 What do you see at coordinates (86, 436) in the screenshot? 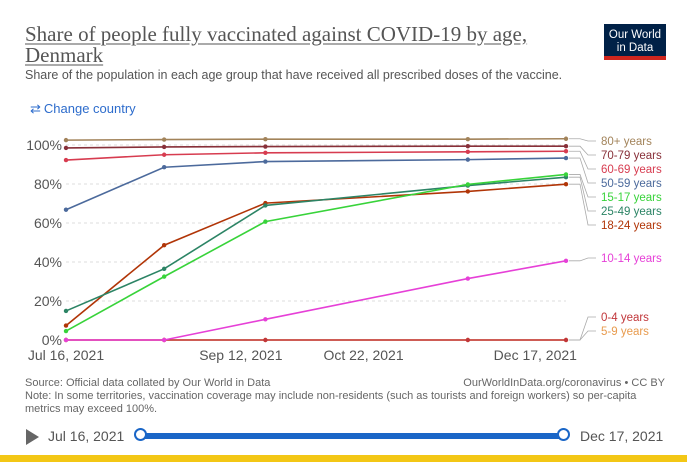
I see `timeline-start-date: Jul 16, 2021` at bounding box center [86, 436].